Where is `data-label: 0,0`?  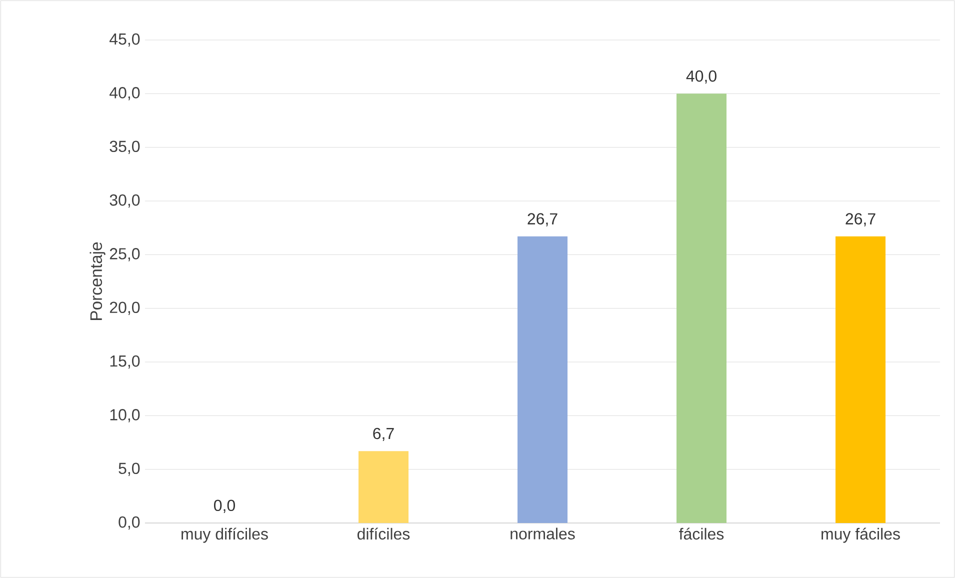 data-label: 0,0 is located at coordinates (225, 506).